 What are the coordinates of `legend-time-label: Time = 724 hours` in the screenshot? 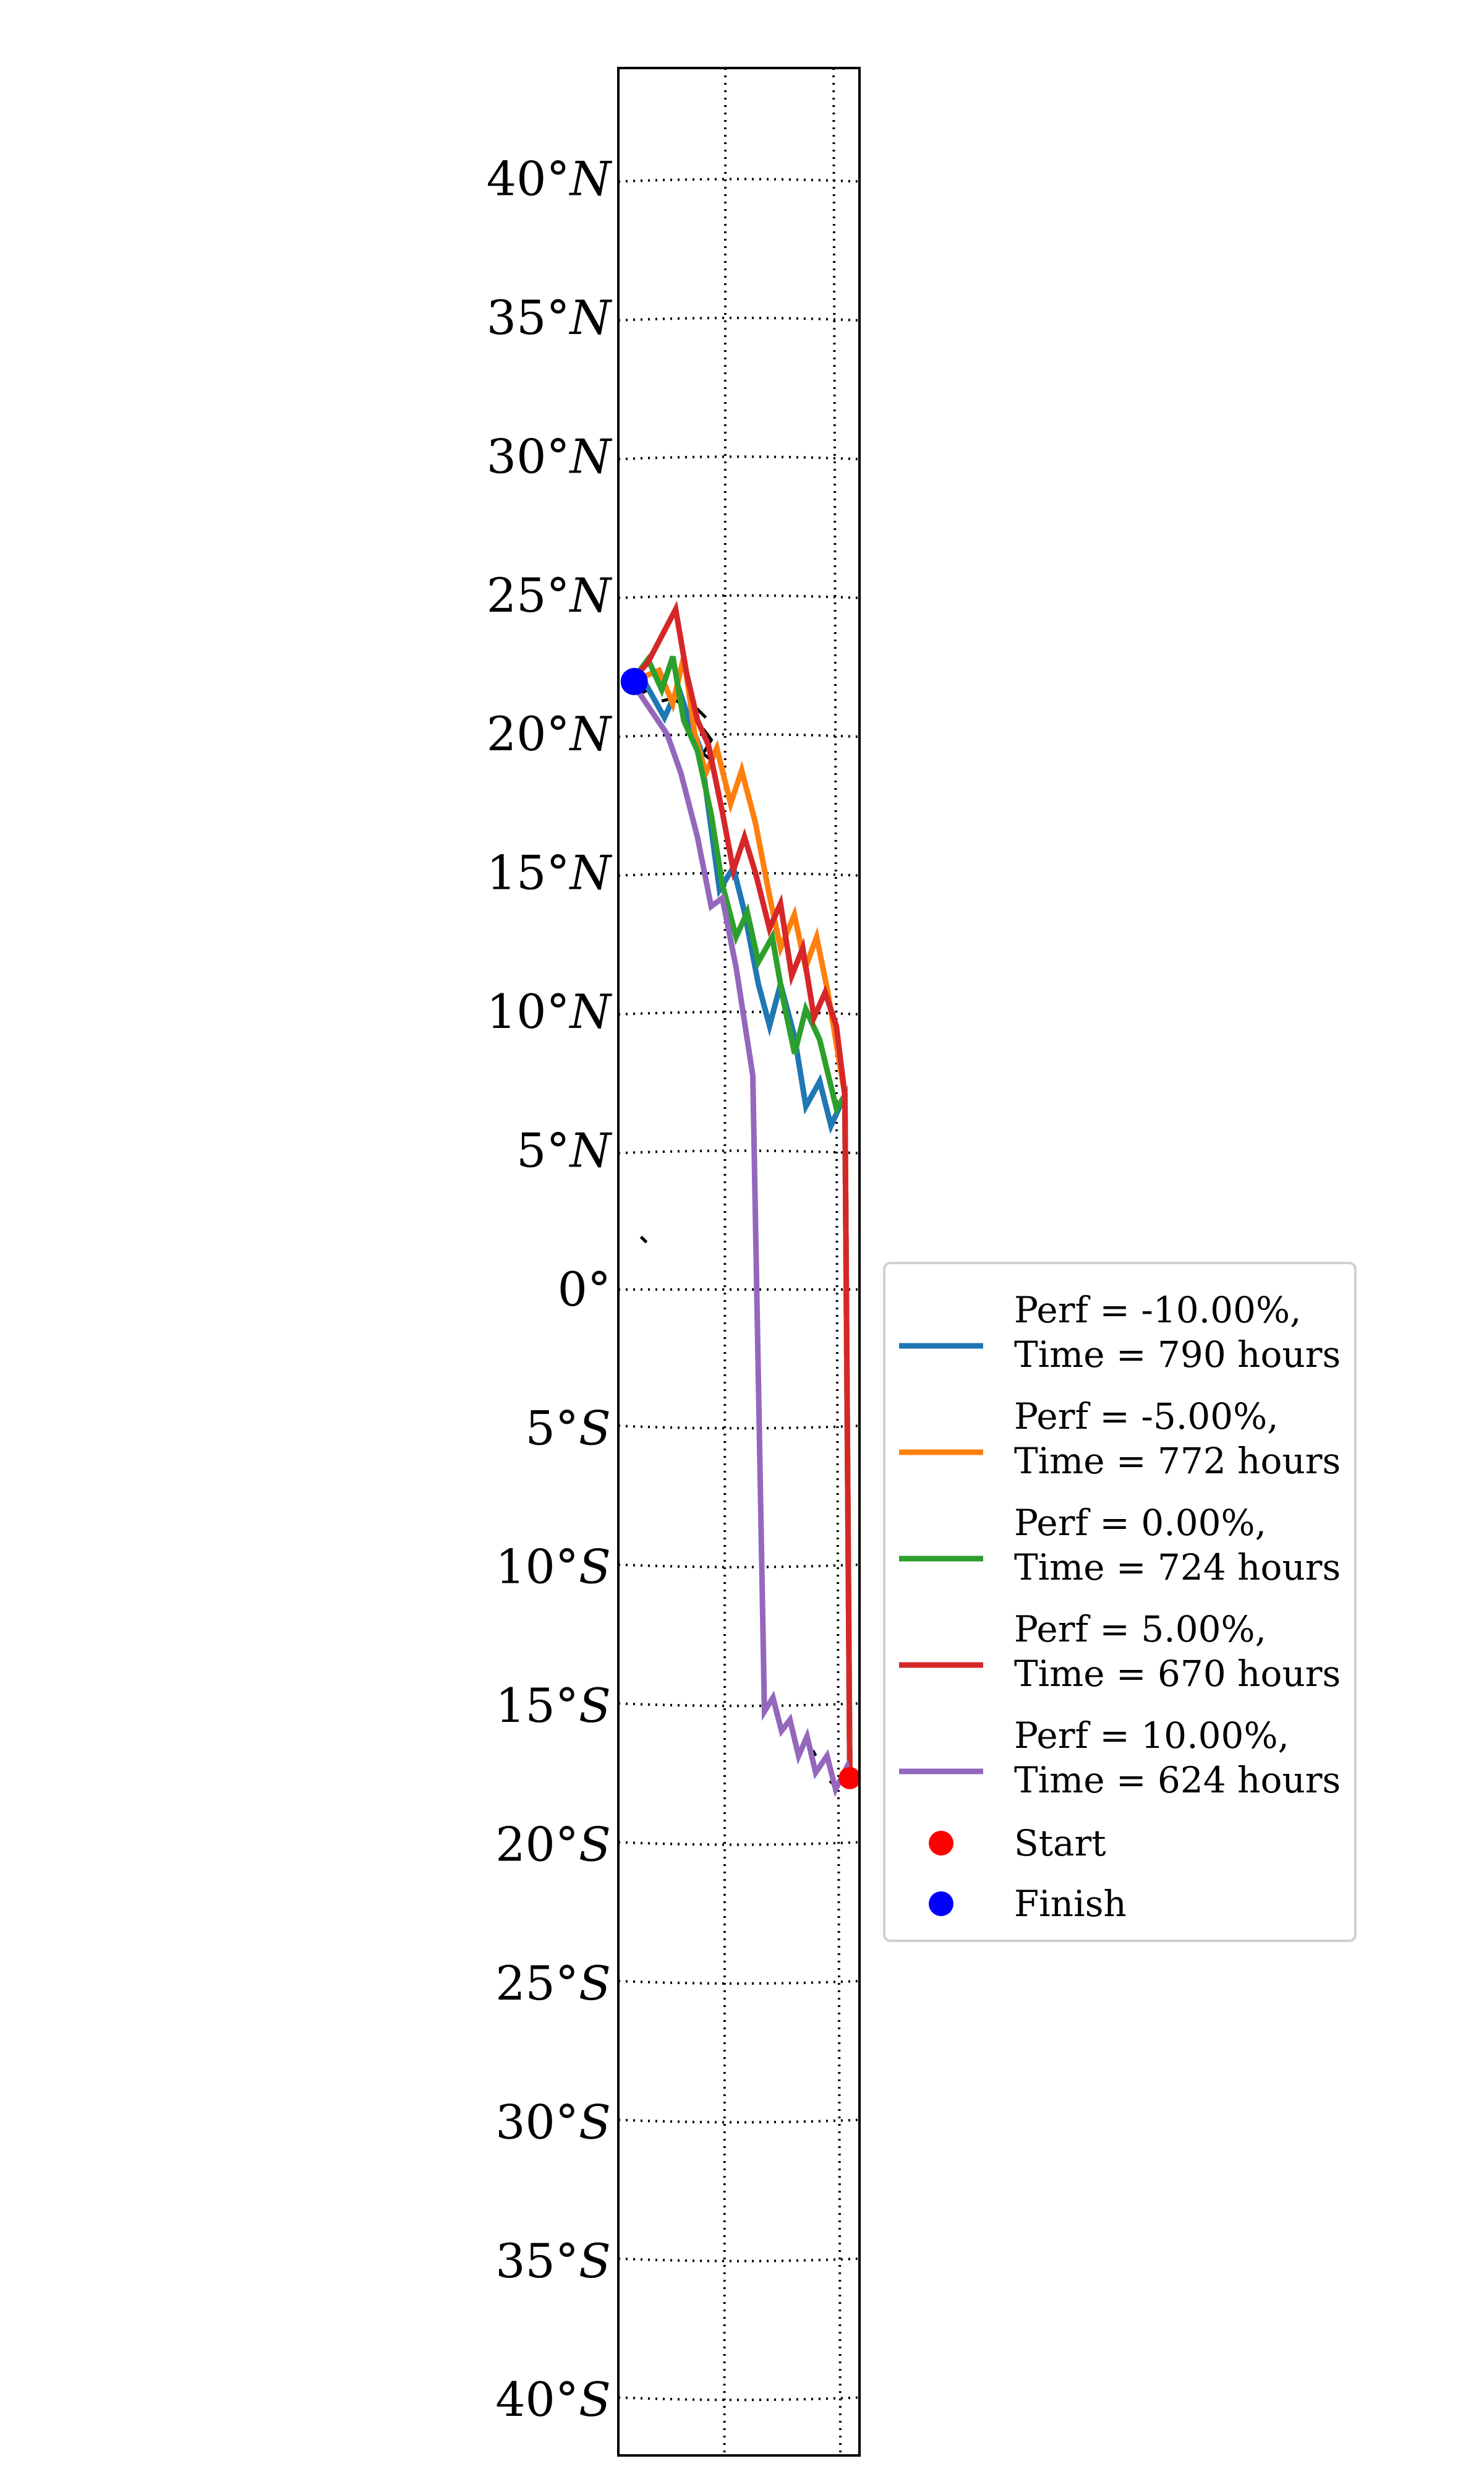 It's located at (1177, 1567).